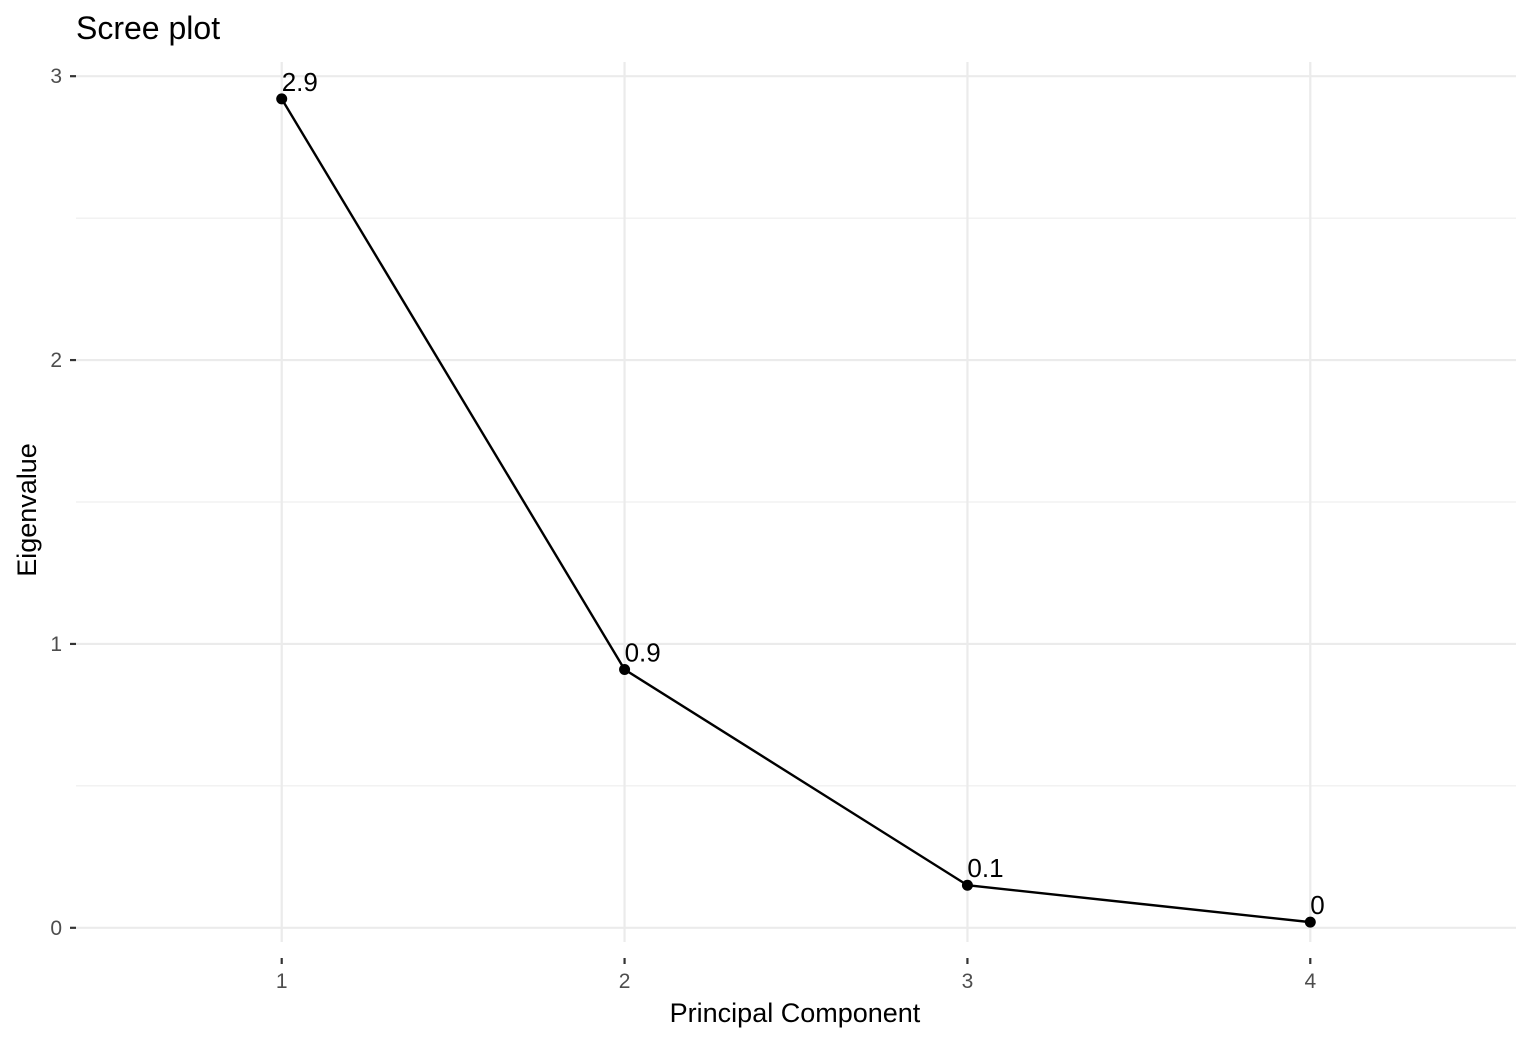  I want to click on eigenvalue-data-label: 0.1, so click(985, 868).